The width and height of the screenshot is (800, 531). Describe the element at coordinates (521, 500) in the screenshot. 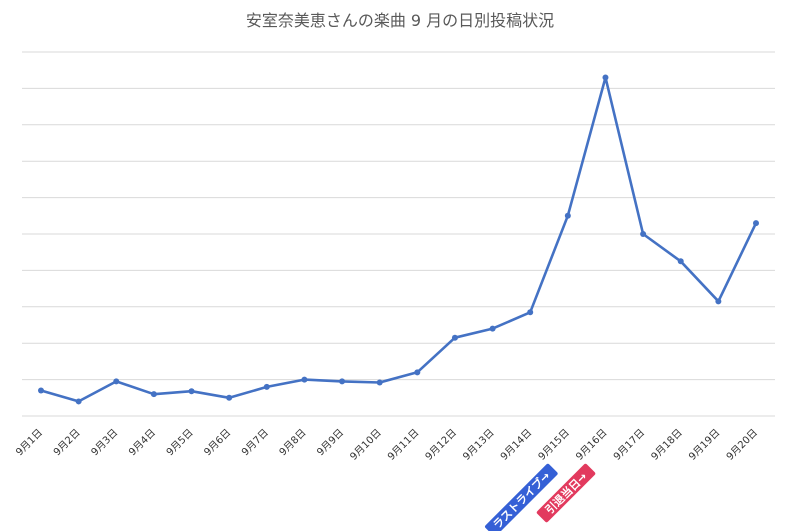

I see `annotation-label: ラストライブ→` at that location.